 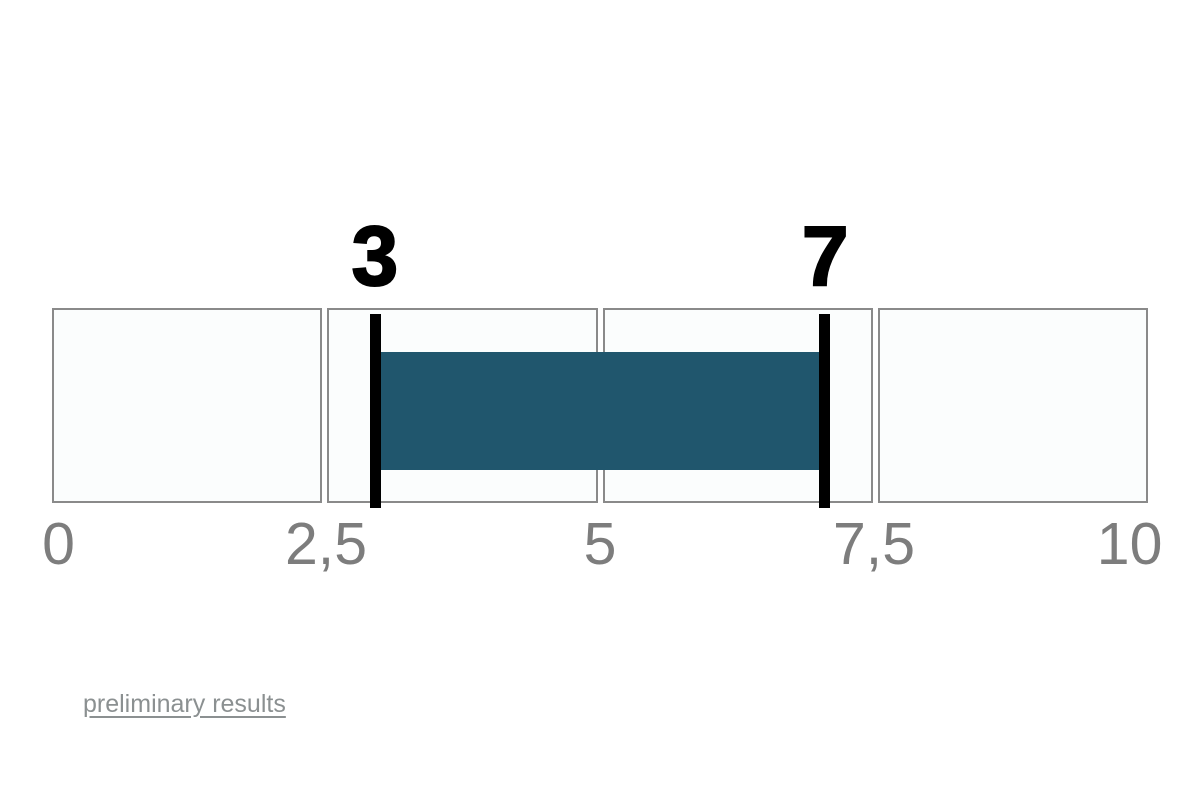 What do you see at coordinates (1129, 544) in the screenshot?
I see `axis-tick-10: 10` at bounding box center [1129, 544].